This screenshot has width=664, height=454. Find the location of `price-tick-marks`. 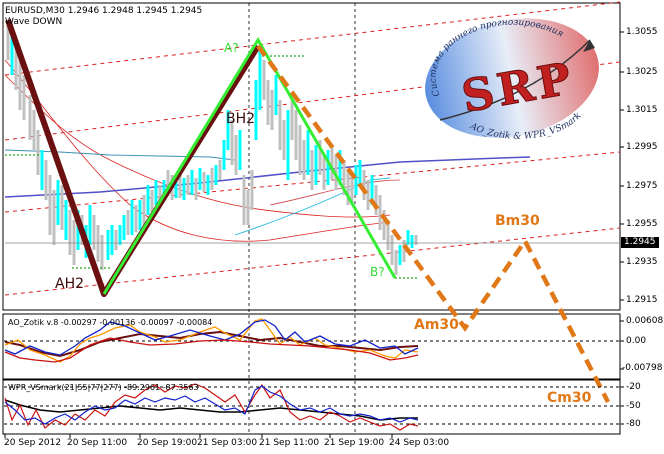

price-tick-marks is located at coordinates (622, 166).